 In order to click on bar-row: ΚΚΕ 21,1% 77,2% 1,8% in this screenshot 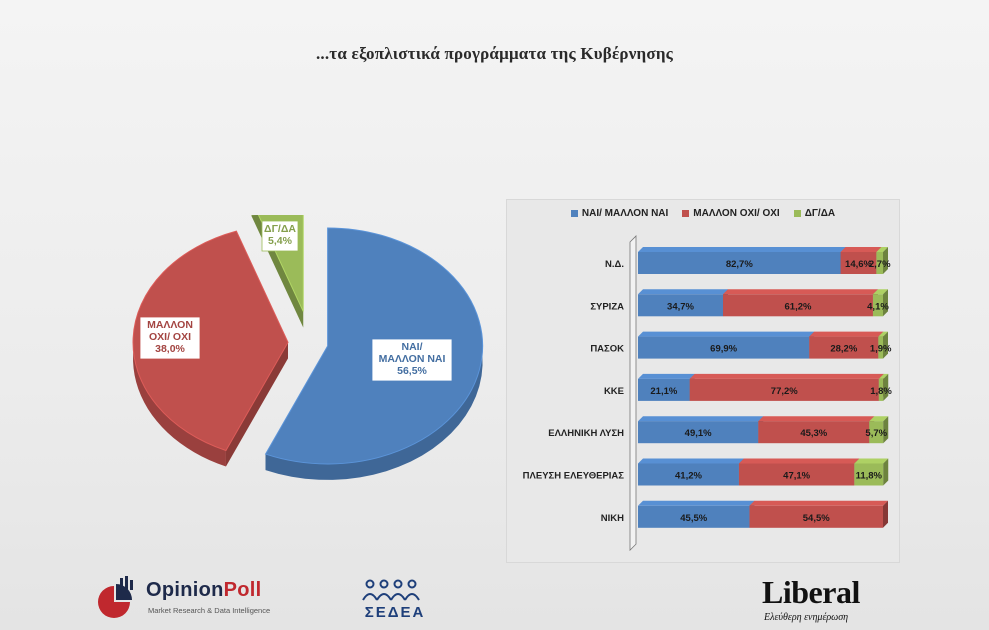, I will do `click(748, 387)`.